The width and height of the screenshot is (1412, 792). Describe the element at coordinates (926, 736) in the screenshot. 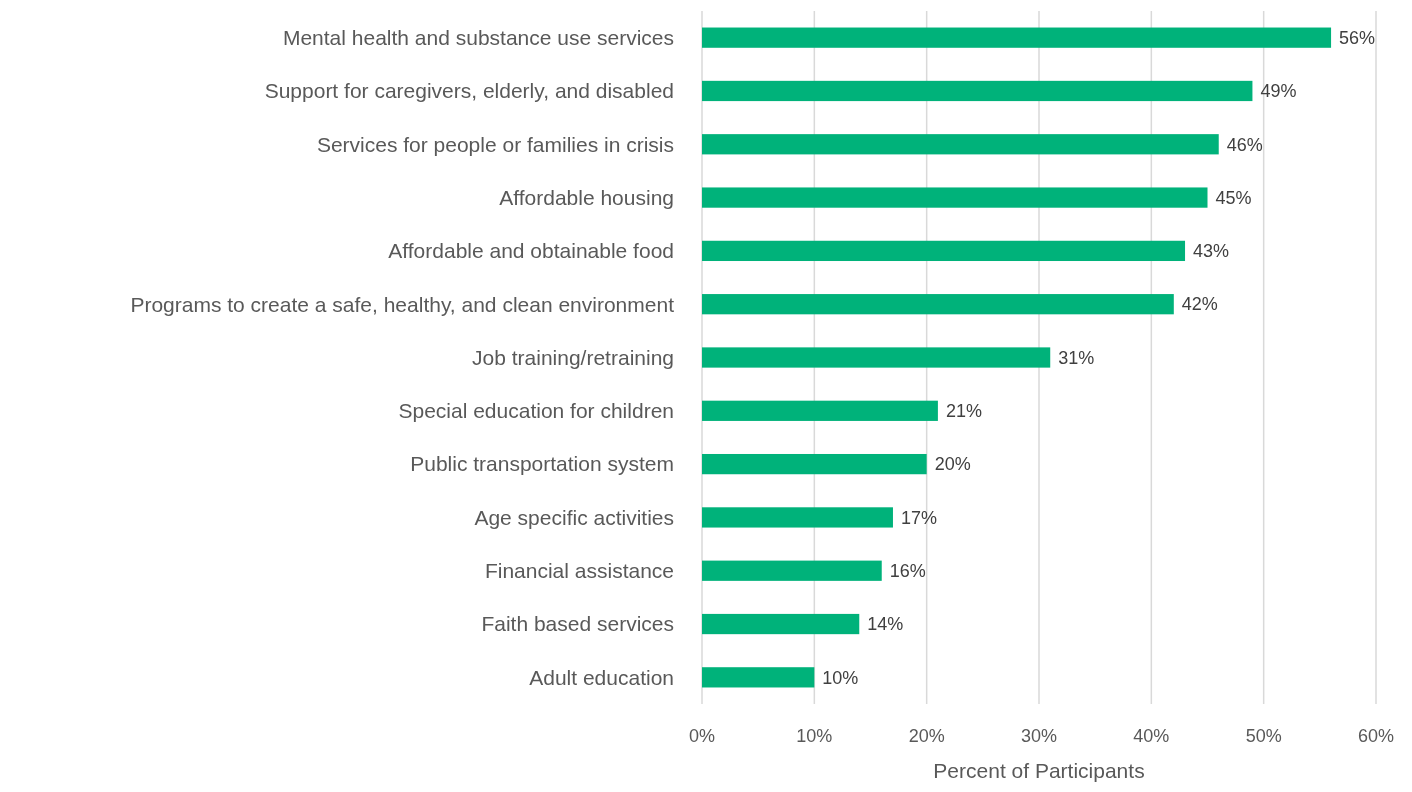

I see `x-tick-label: 20%` at that location.